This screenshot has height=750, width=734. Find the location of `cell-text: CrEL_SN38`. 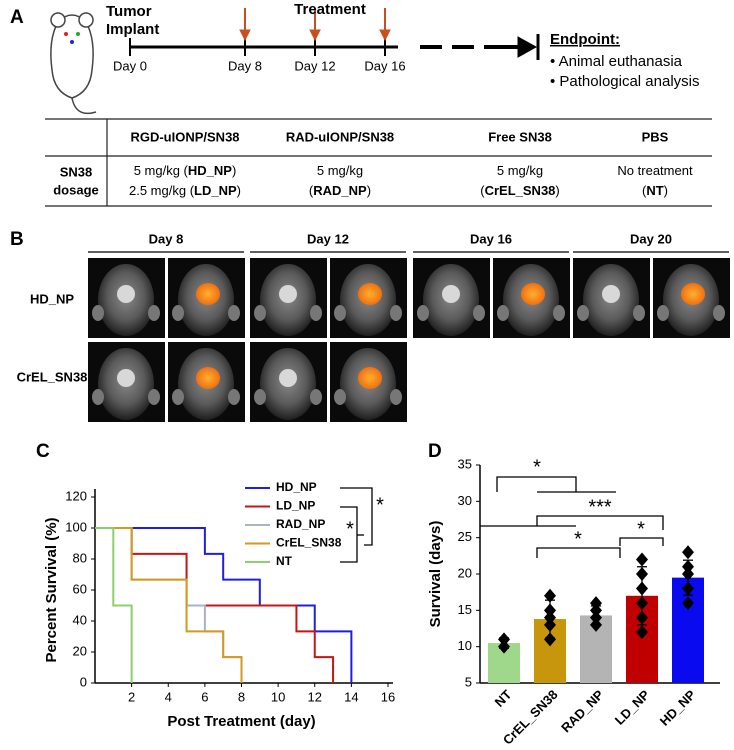

cell-text: CrEL_SN38 is located at coordinates (520, 190).